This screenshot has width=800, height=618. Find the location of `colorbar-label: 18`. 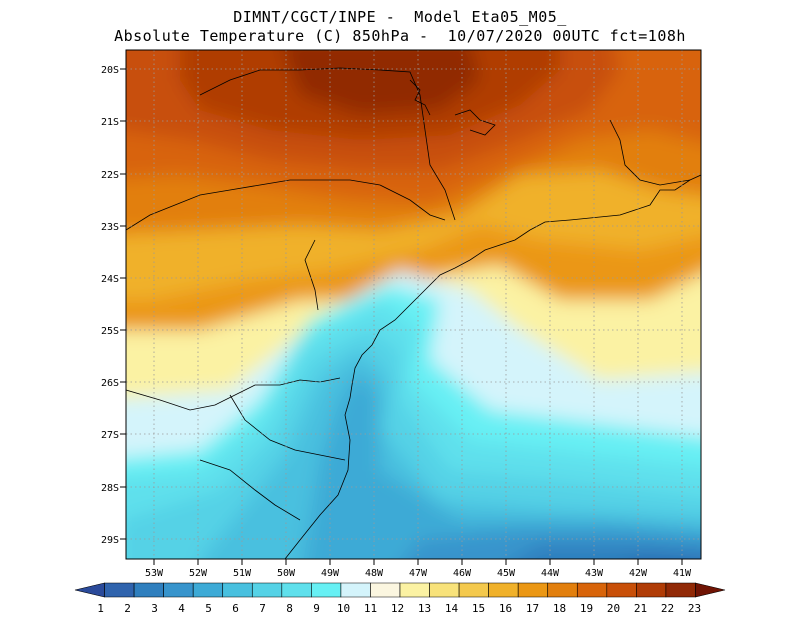

colorbar-label: 18 is located at coordinates (559, 608).